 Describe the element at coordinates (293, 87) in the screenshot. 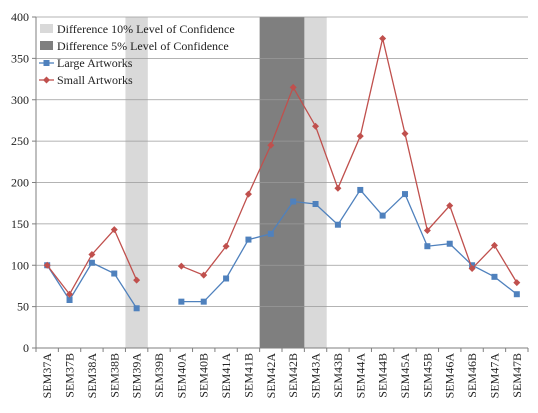

I see `small-artworks-point-SEM42B` at that location.